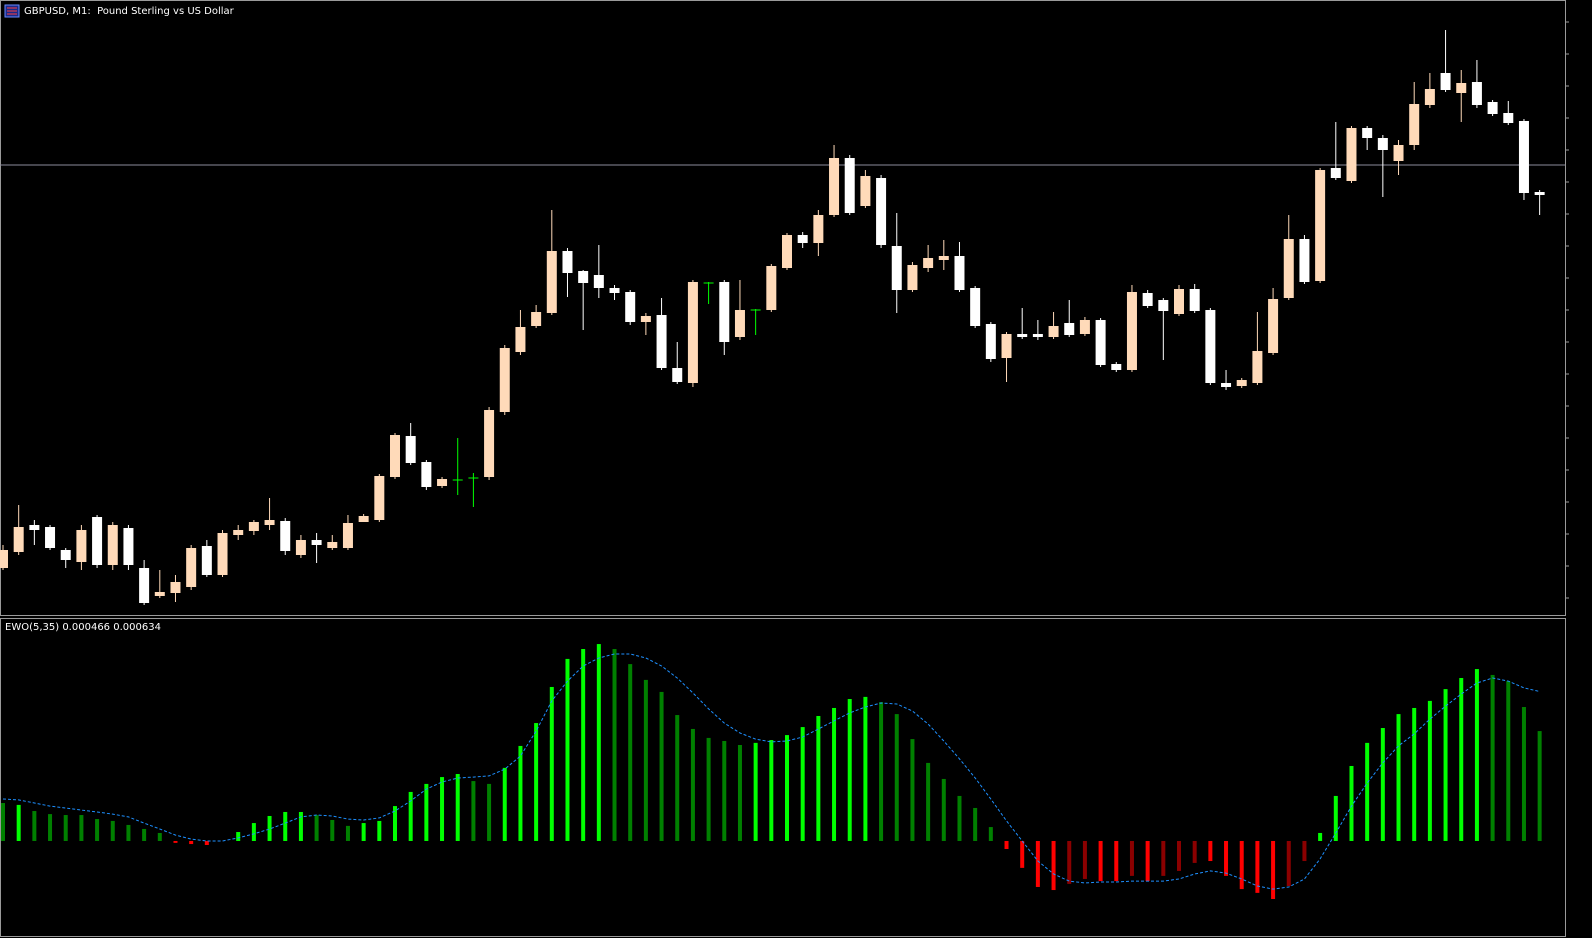  Describe the element at coordinates (83, 627) in the screenshot. I see `indicator-title: EWO(5,35) 0.000466 0.000634` at that location.